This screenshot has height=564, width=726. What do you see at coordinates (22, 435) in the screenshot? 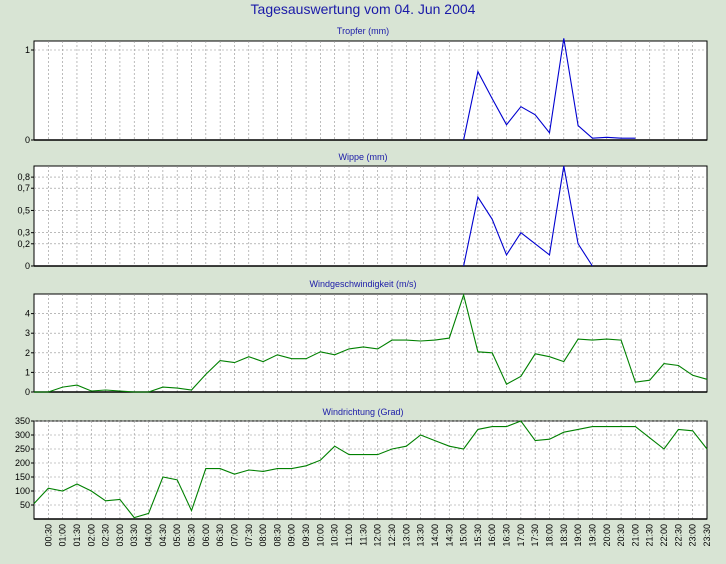
I see `y-tick-label: 300` at bounding box center [22, 435].